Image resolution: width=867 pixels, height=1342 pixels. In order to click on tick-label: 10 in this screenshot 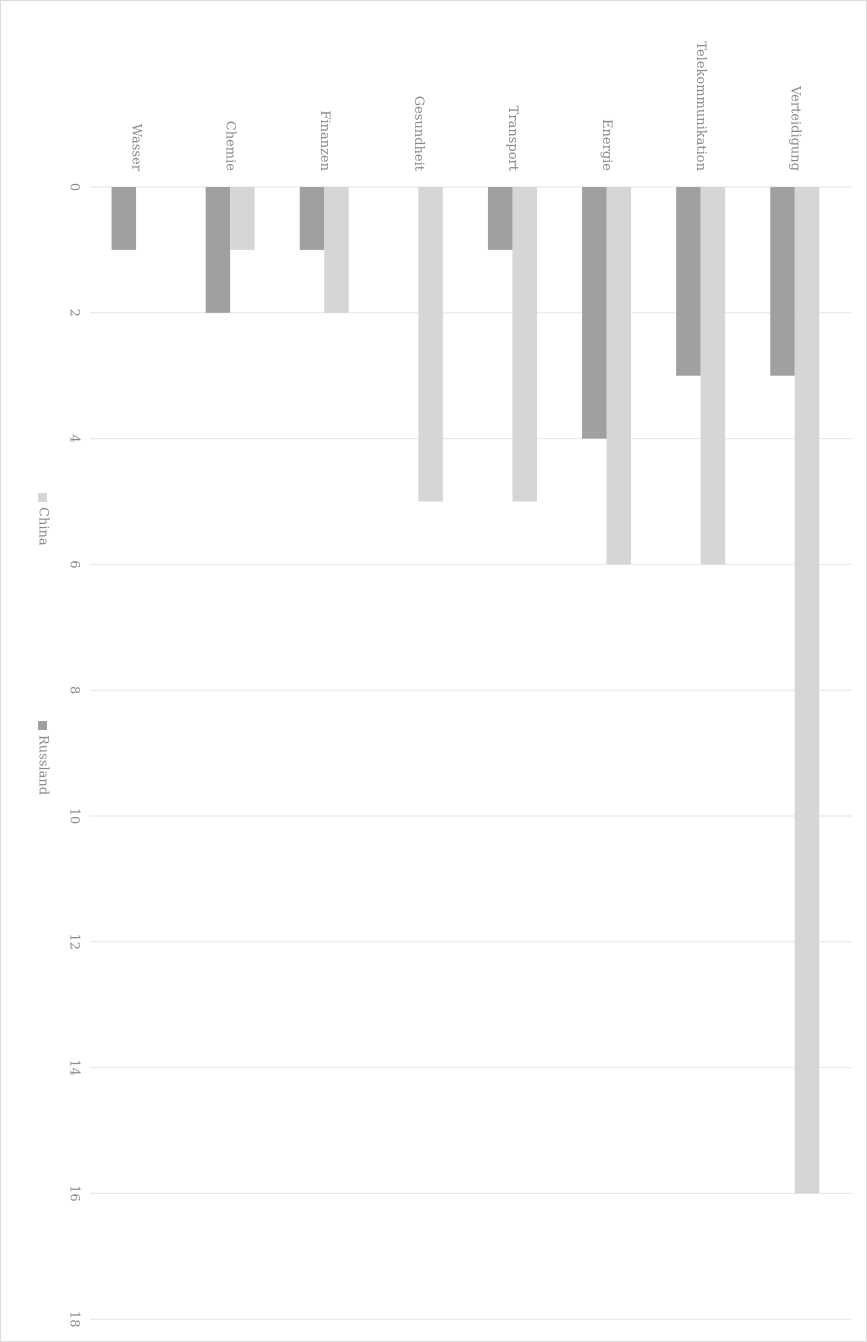, I will do `click(74, 816)`.